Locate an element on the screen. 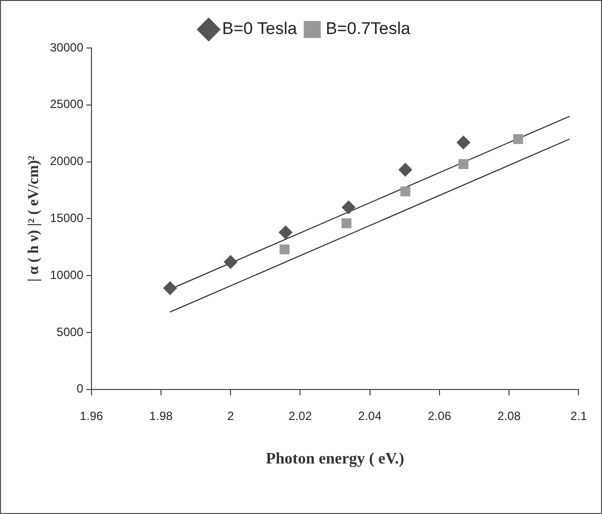 This screenshot has width=602, height=514. legend-label: B=0 Tesla is located at coordinates (260, 28).